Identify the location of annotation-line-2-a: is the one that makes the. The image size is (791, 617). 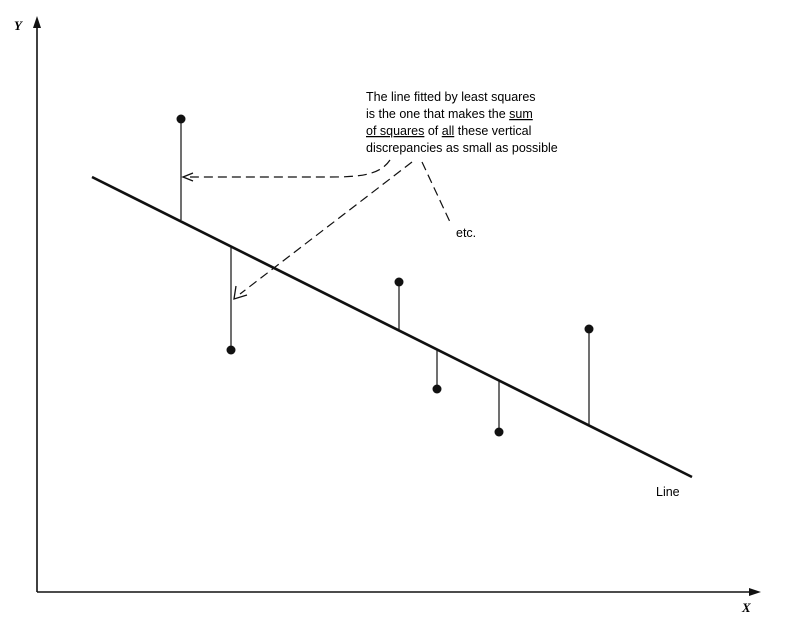
(437, 114).